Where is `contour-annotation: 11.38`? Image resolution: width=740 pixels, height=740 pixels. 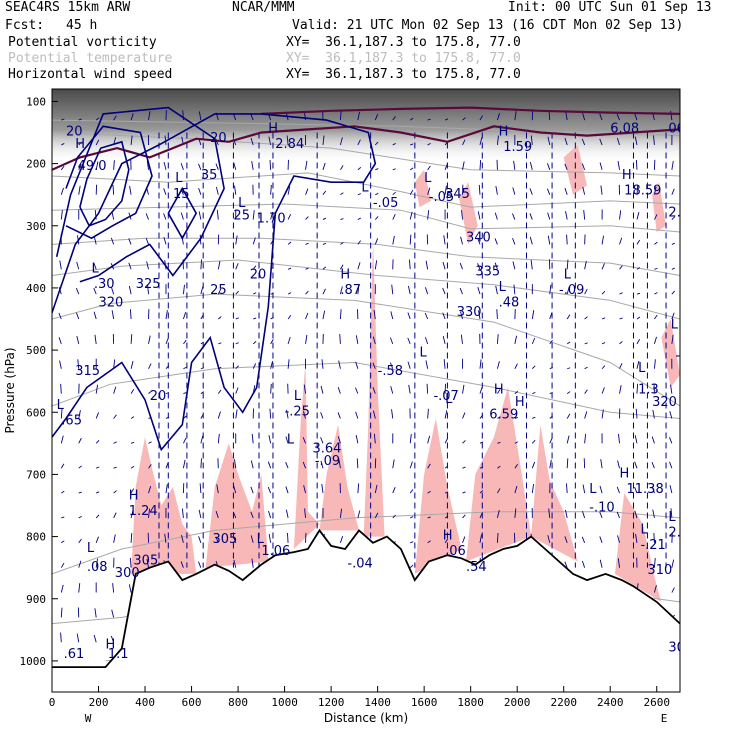 contour-annotation: 11.38 is located at coordinates (645, 489).